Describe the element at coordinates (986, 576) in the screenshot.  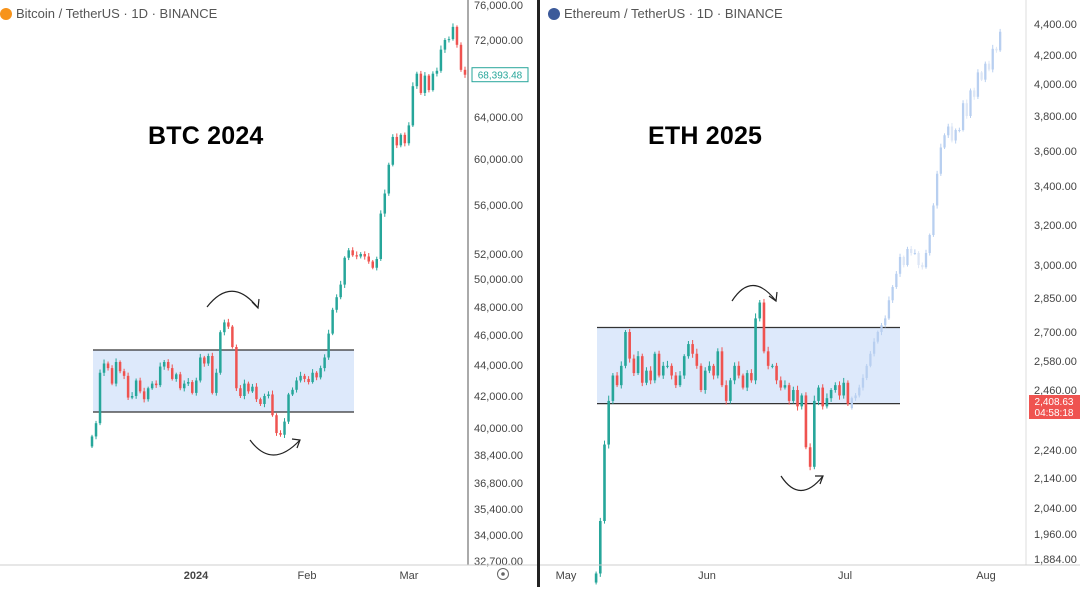
I see `eth-x-tick-label: Aug` at that location.